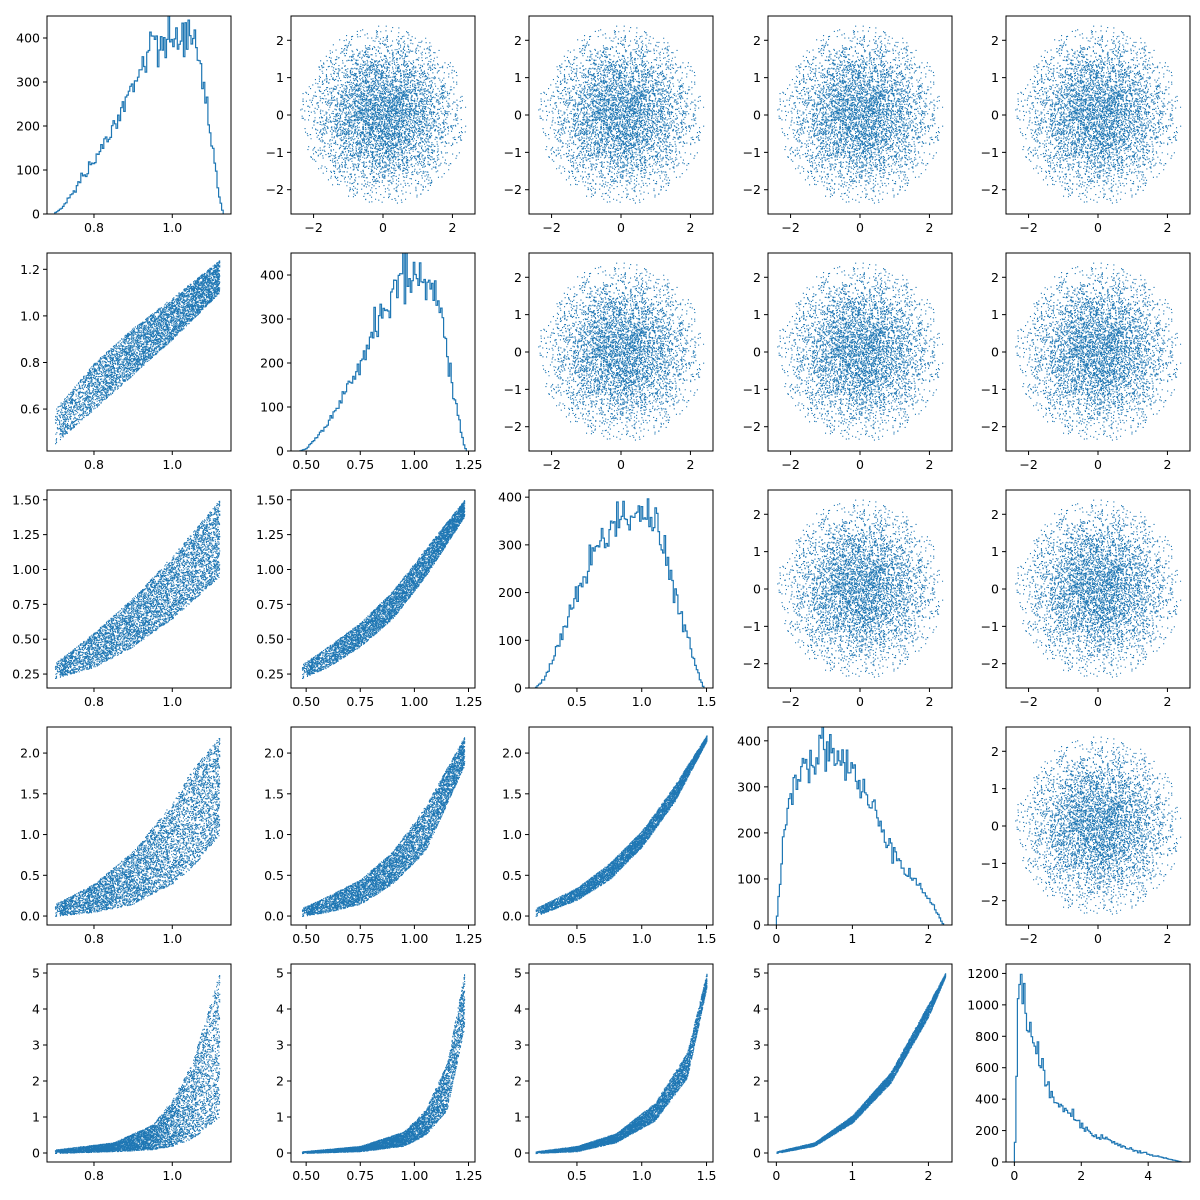  I want to click on panel-1-4: −2 0 2 −2 −1 0 1 2, so click(1086, 362).